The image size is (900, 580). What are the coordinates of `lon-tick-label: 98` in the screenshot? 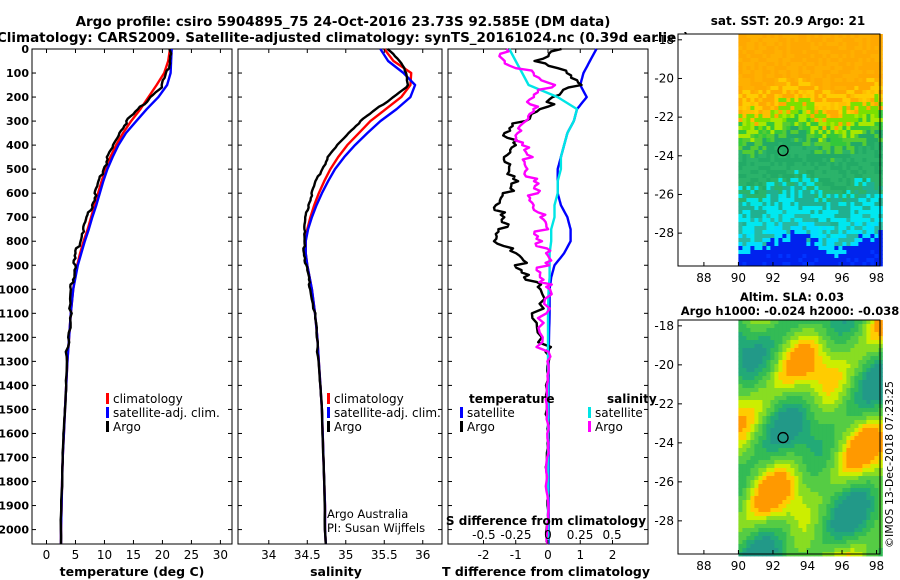 It's located at (876, 566).